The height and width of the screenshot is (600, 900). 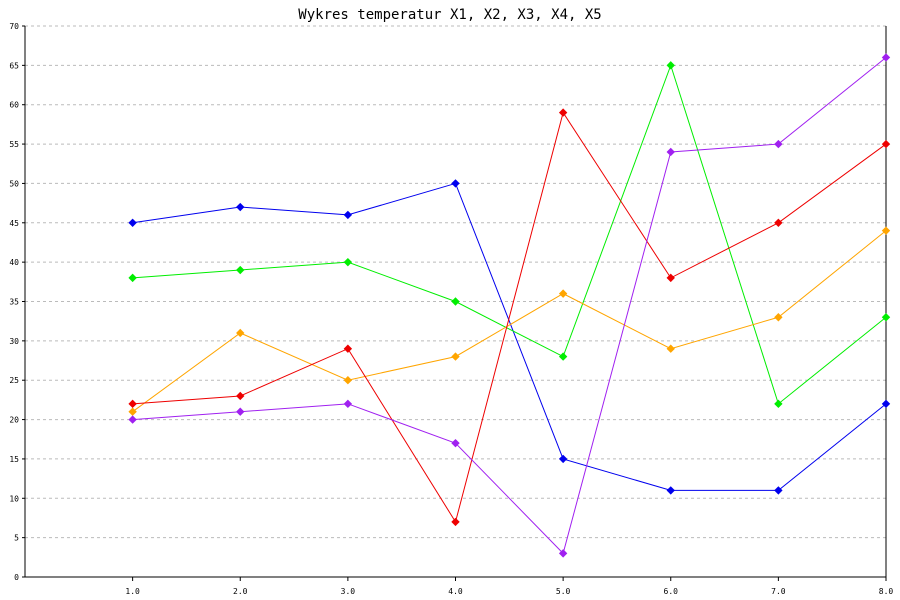 What do you see at coordinates (449, 15) in the screenshot?
I see `chart-title: Wykres temperatur X1, X2, X3, X4, X5` at bounding box center [449, 15].